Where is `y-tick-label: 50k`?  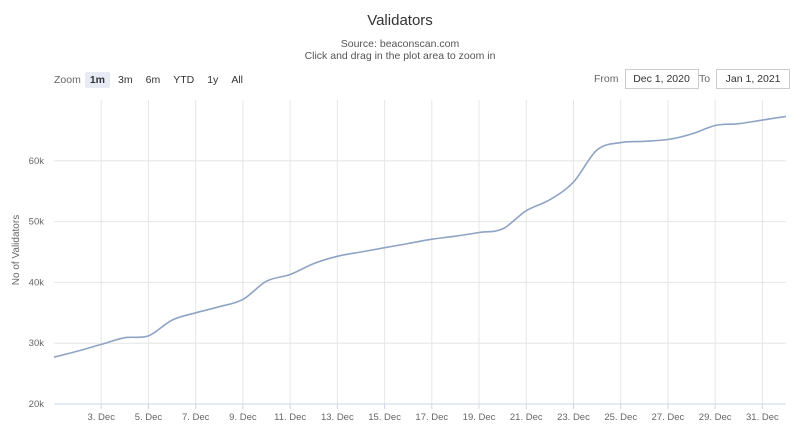
y-tick-label: 50k is located at coordinates (37, 222).